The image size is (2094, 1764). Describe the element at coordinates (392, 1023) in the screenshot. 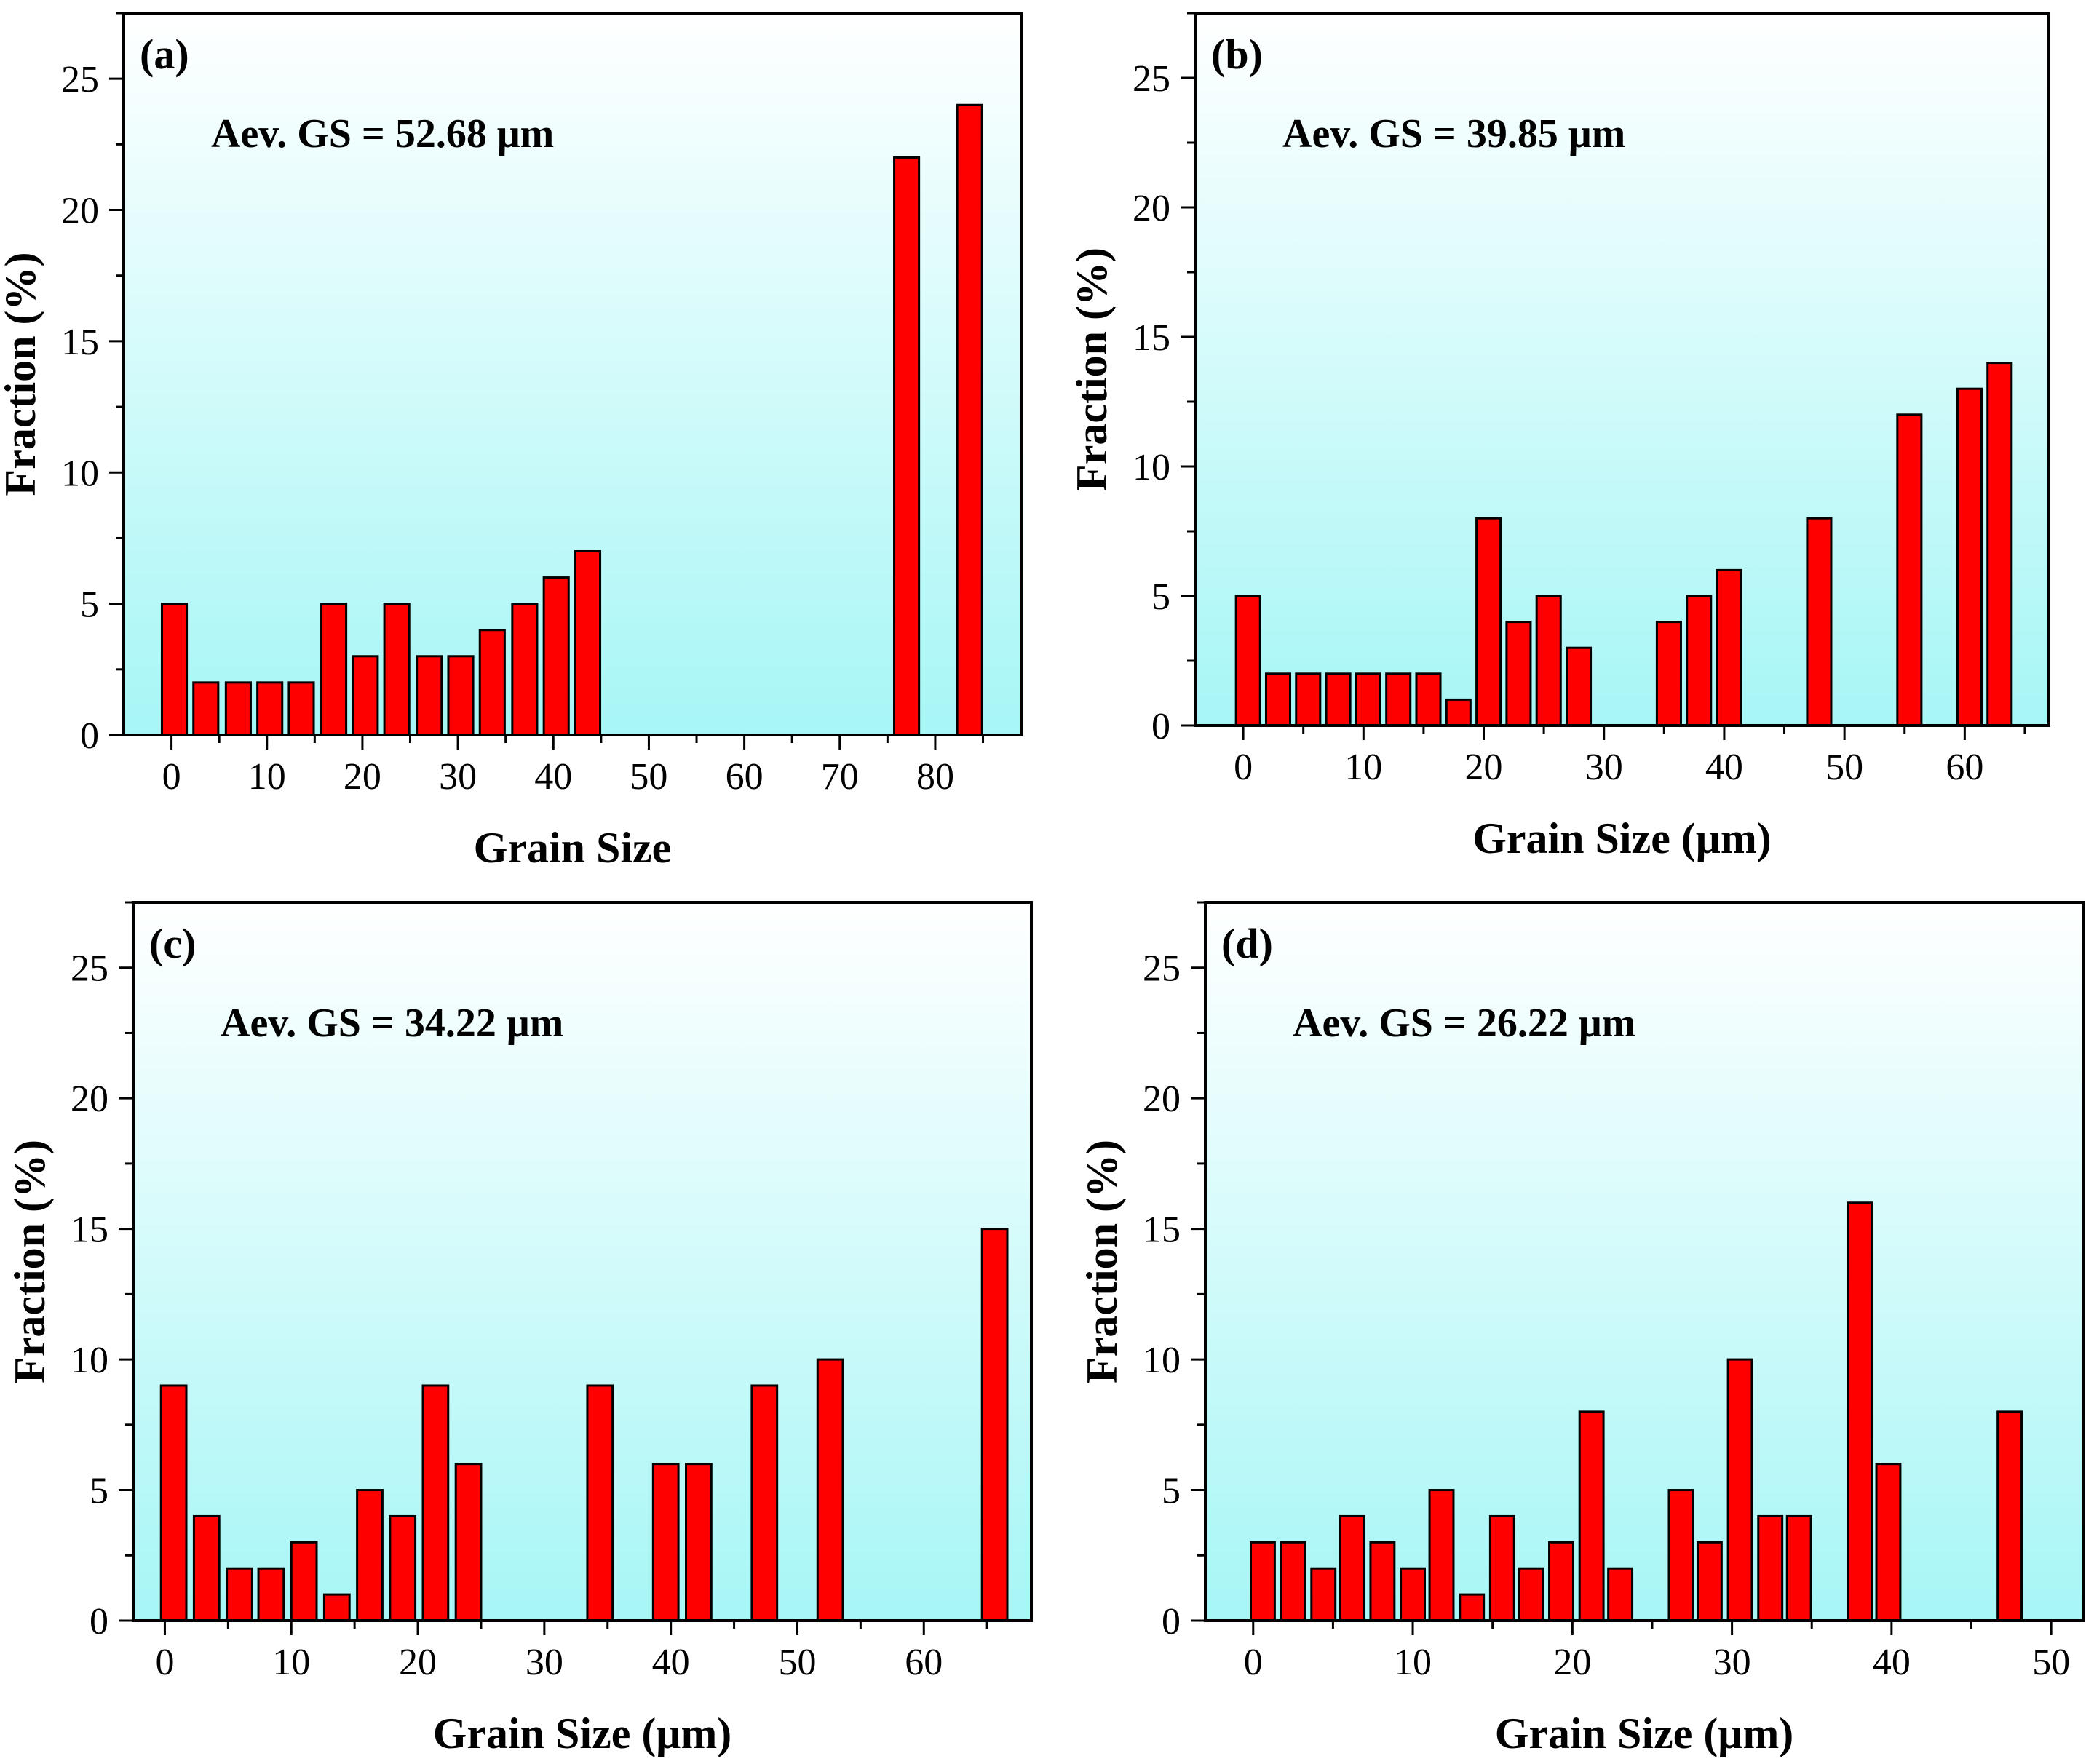

I see `average-grain-size-annotation: Aev. GS = 34.22 μm` at that location.